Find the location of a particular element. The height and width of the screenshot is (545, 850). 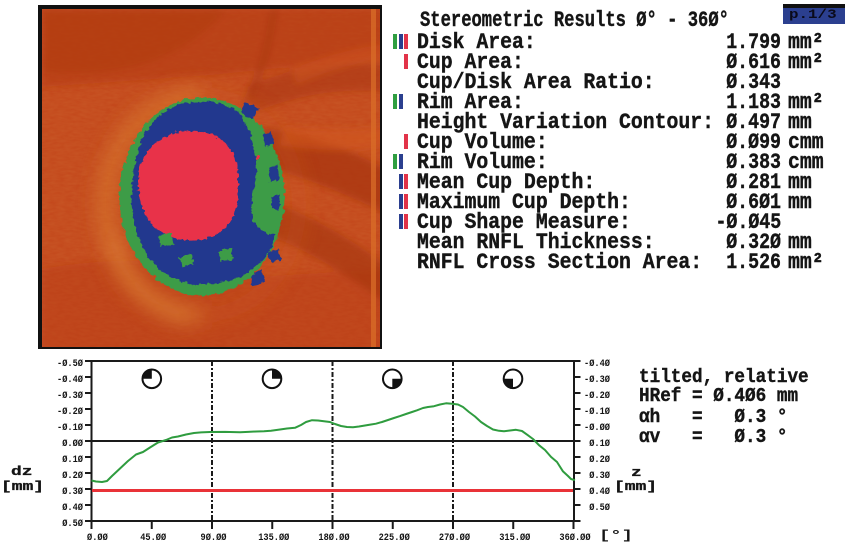

svg-text: 18Ø.ØØ is located at coordinates (333, 538).